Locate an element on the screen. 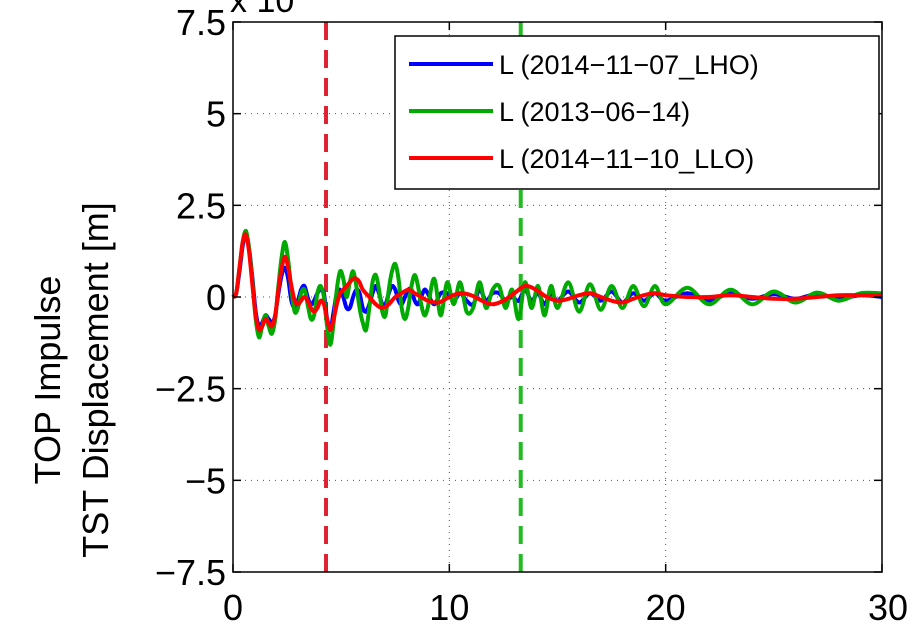 The image size is (911, 628). series-lines is located at coordinates (557, 287).